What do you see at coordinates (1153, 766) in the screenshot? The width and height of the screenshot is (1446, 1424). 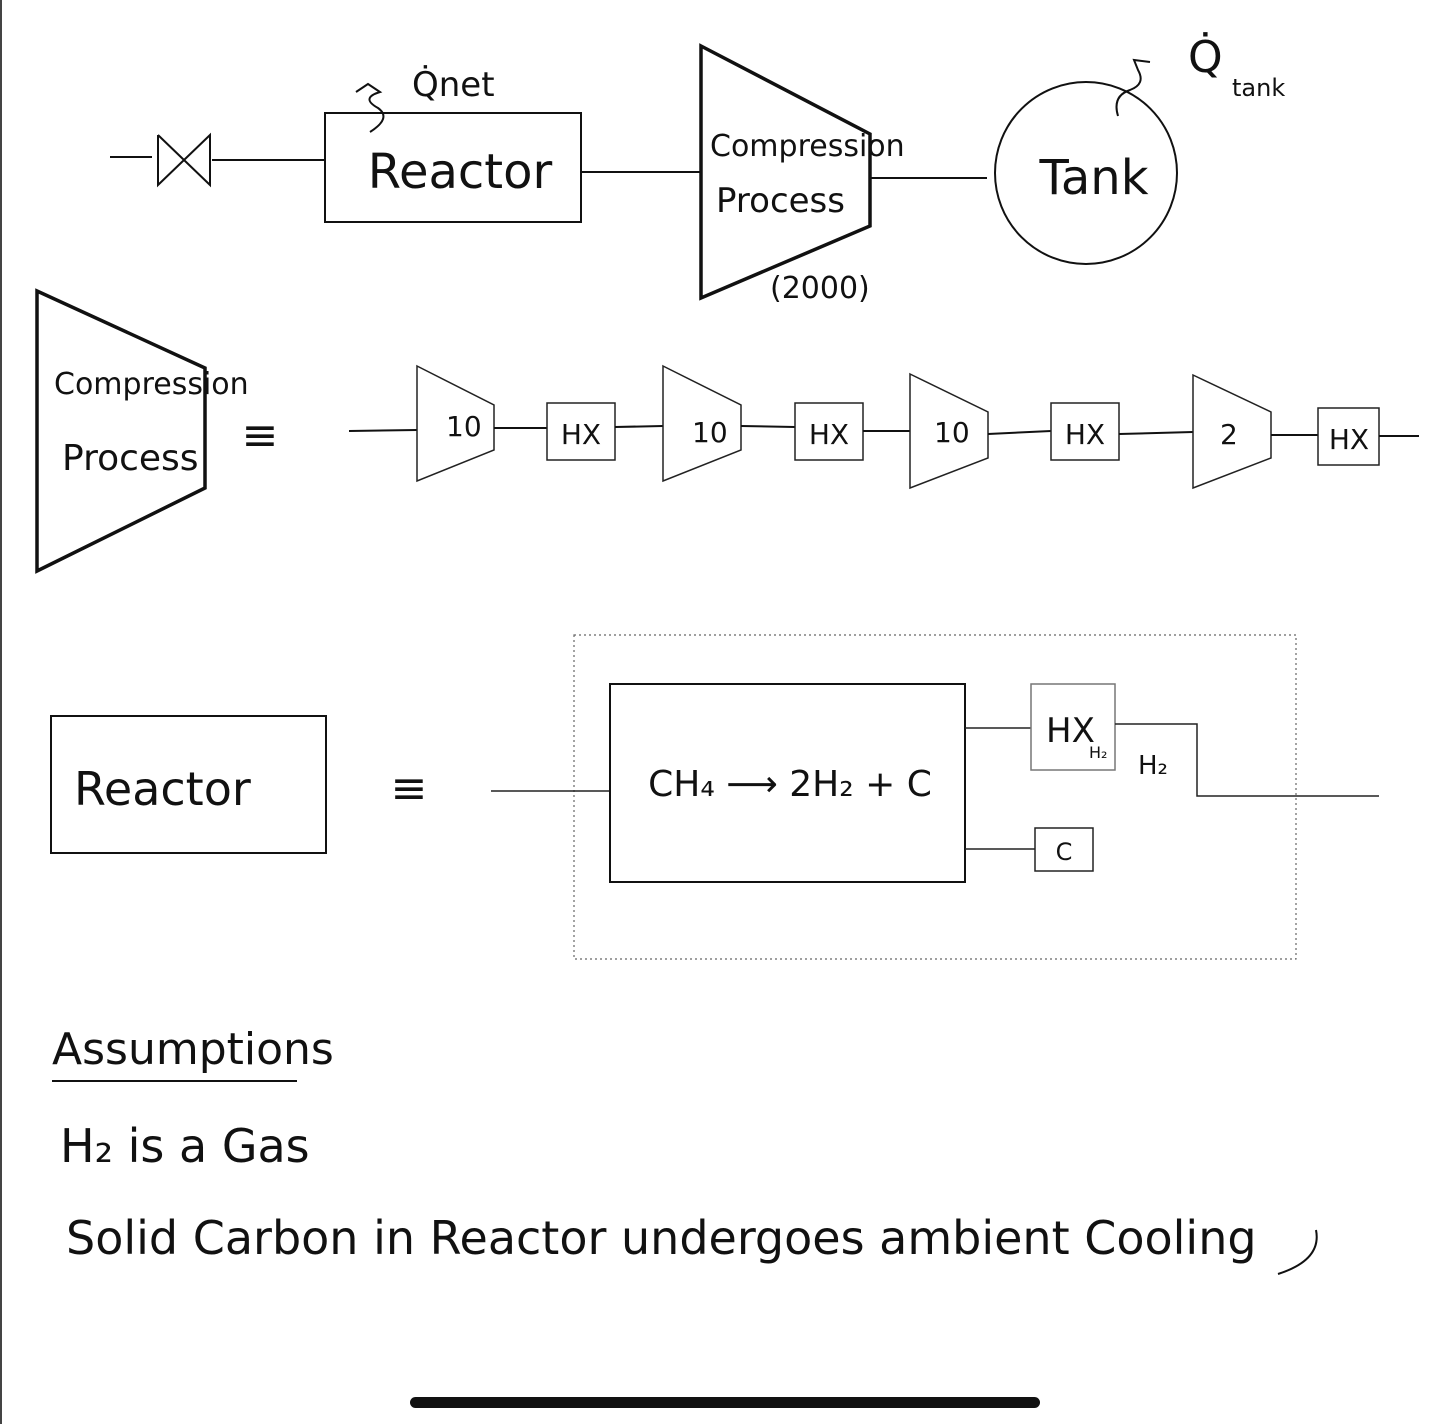 I see `h2-stream-label: H₂` at bounding box center [1153, 766].